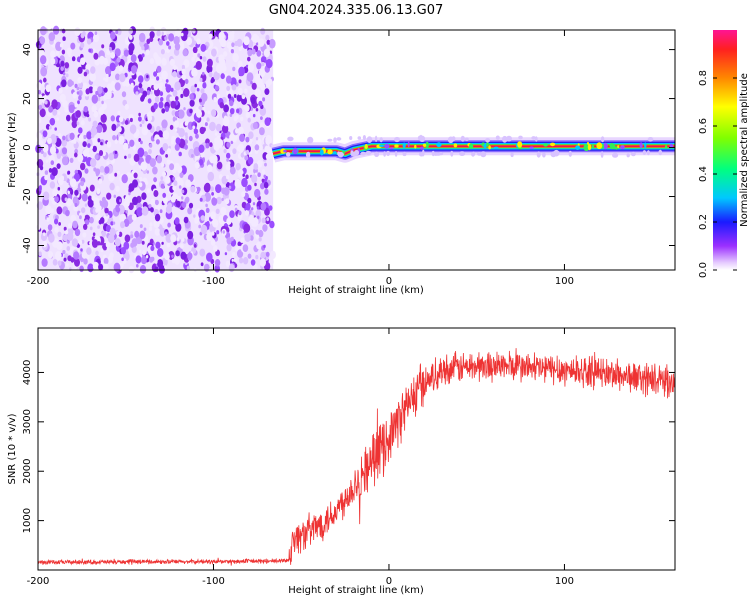  What do you see at coordinates (12, 448) in the screenshot?
I see `snr-y-axis-label: SNR (10 * v/v)` at bounding box center [12, 448].